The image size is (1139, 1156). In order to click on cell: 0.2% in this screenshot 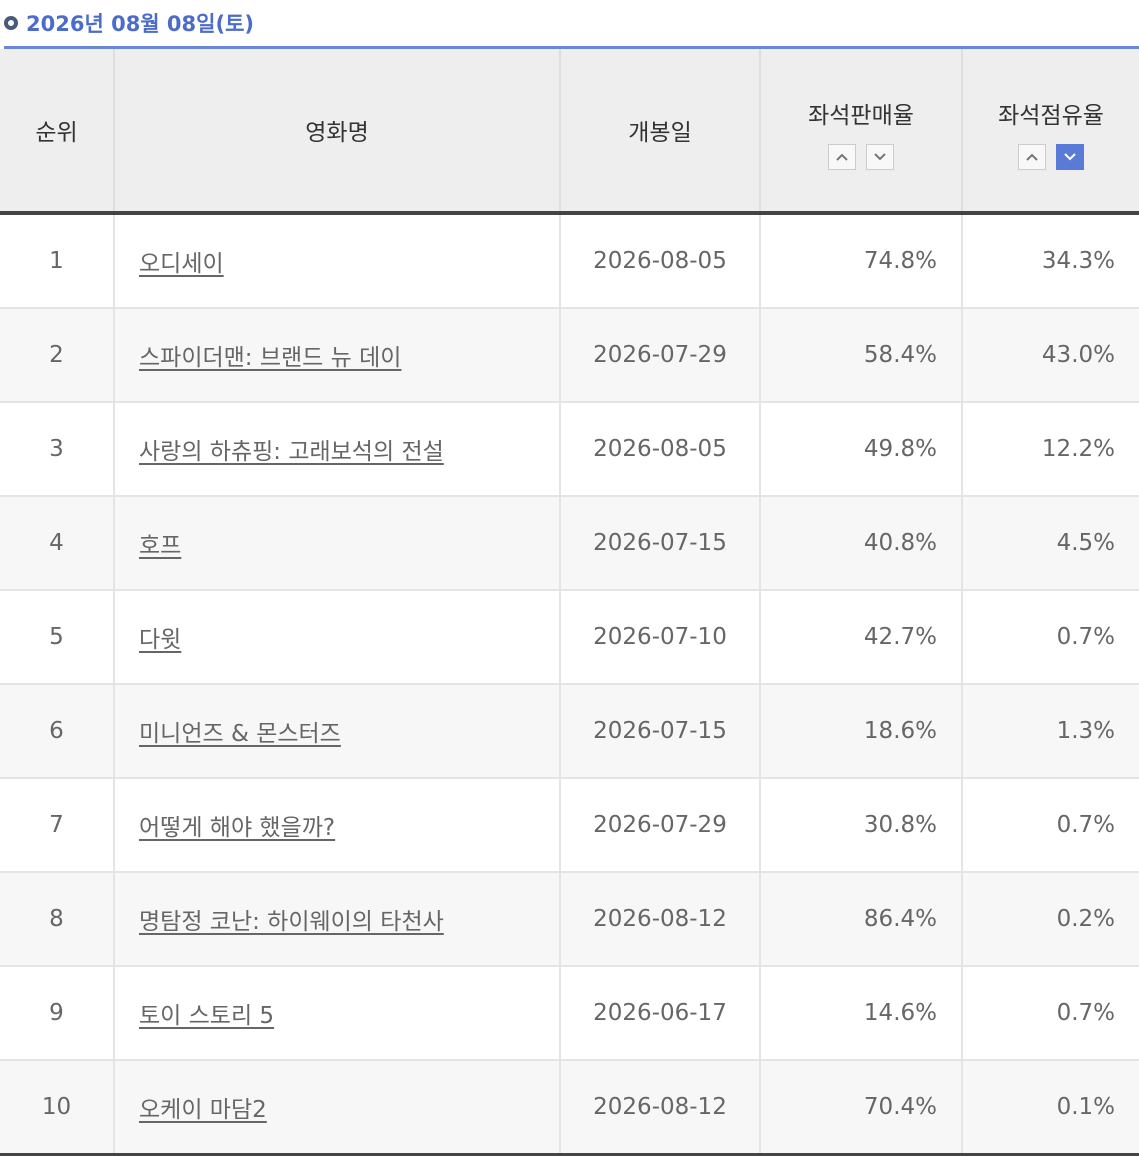, I will do `click(1050, 919)`.